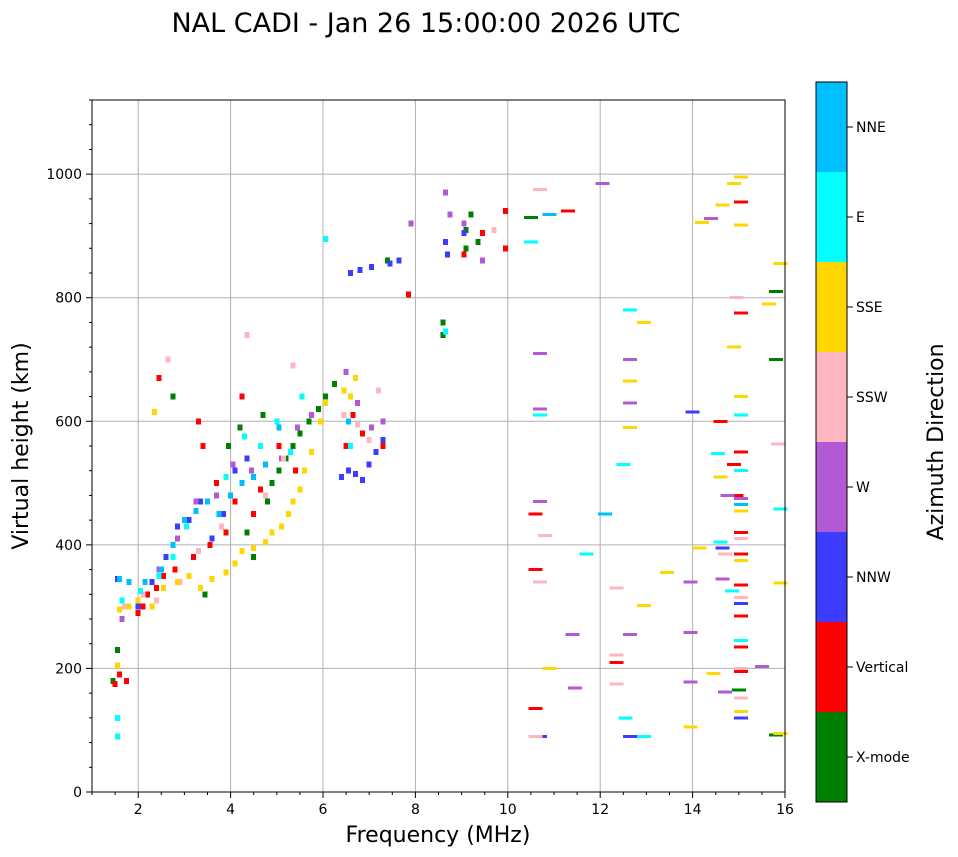  I want to click on x-tick-label: 6, so click(323, 810).